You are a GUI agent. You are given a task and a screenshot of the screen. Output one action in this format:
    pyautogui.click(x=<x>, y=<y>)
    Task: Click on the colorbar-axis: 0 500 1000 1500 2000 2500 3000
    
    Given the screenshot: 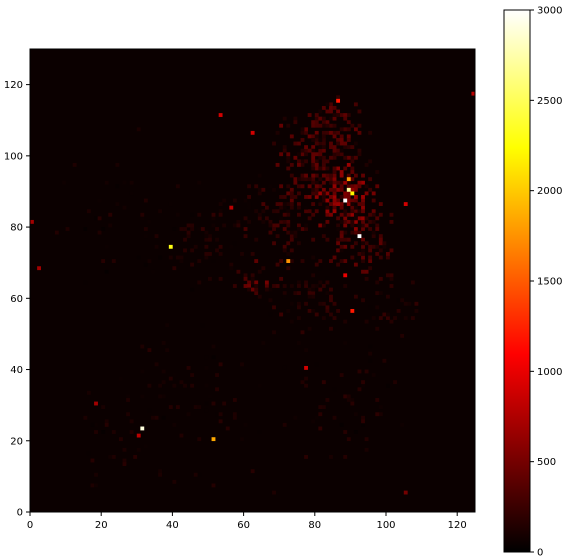 What is the action you would take?
    pyautogui.click(x=546, y=282)
    